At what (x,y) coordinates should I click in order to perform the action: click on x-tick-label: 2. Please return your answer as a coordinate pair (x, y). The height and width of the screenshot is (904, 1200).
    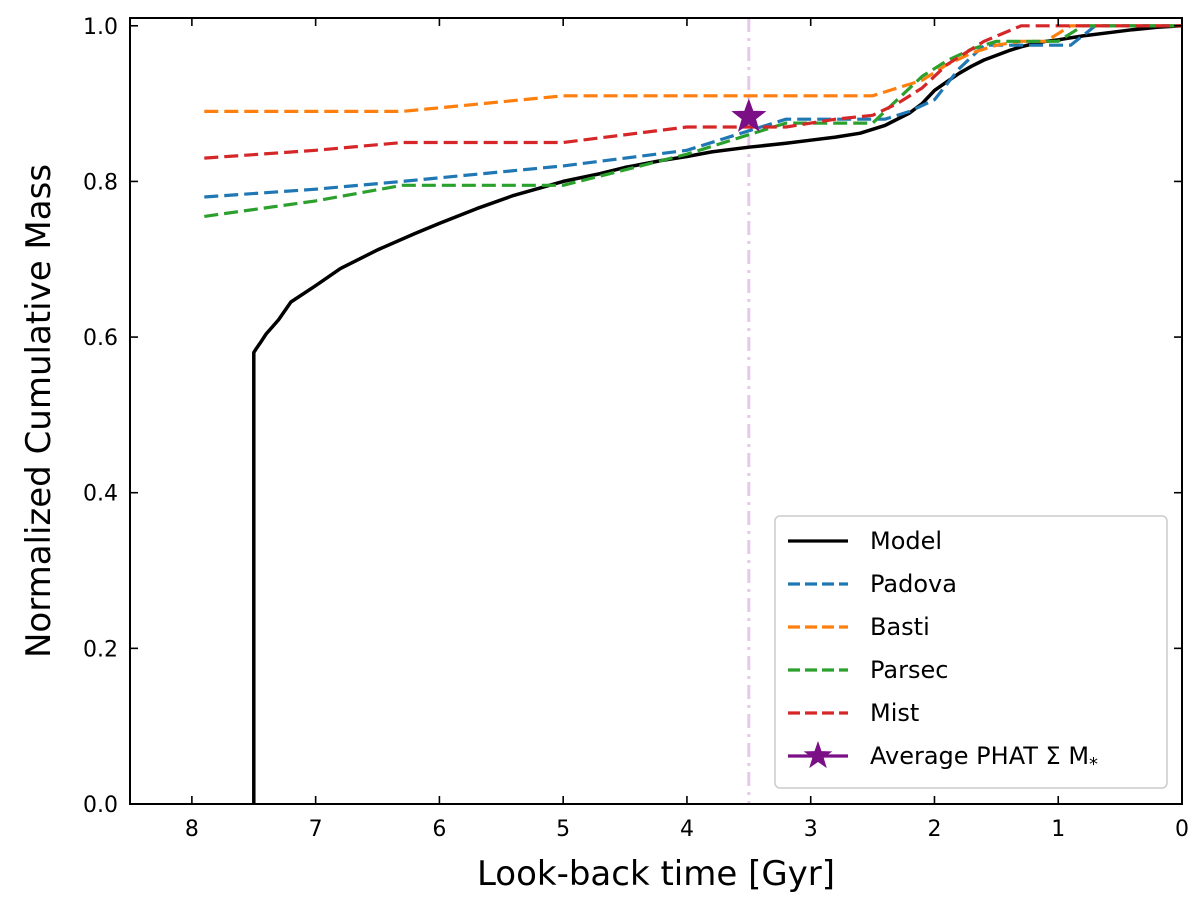
    Looking at the image, I should click on (934, 829).